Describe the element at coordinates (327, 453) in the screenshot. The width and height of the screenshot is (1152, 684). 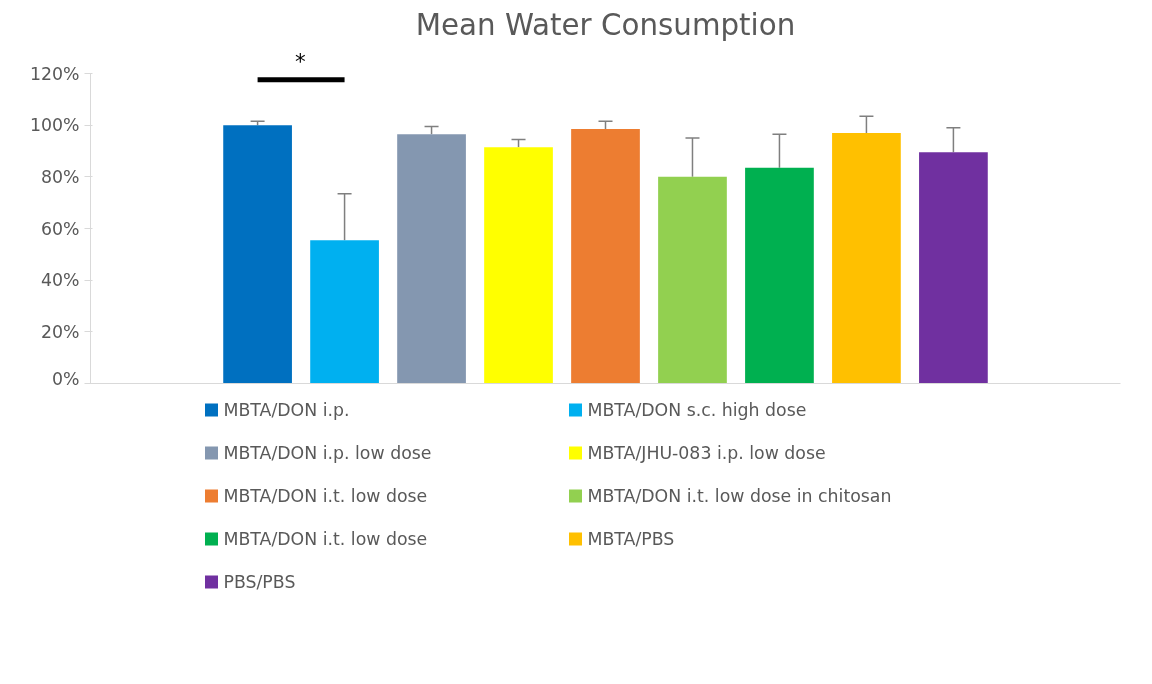
I see `legend-label: MBTA/DON i.p. low dose` at that location.